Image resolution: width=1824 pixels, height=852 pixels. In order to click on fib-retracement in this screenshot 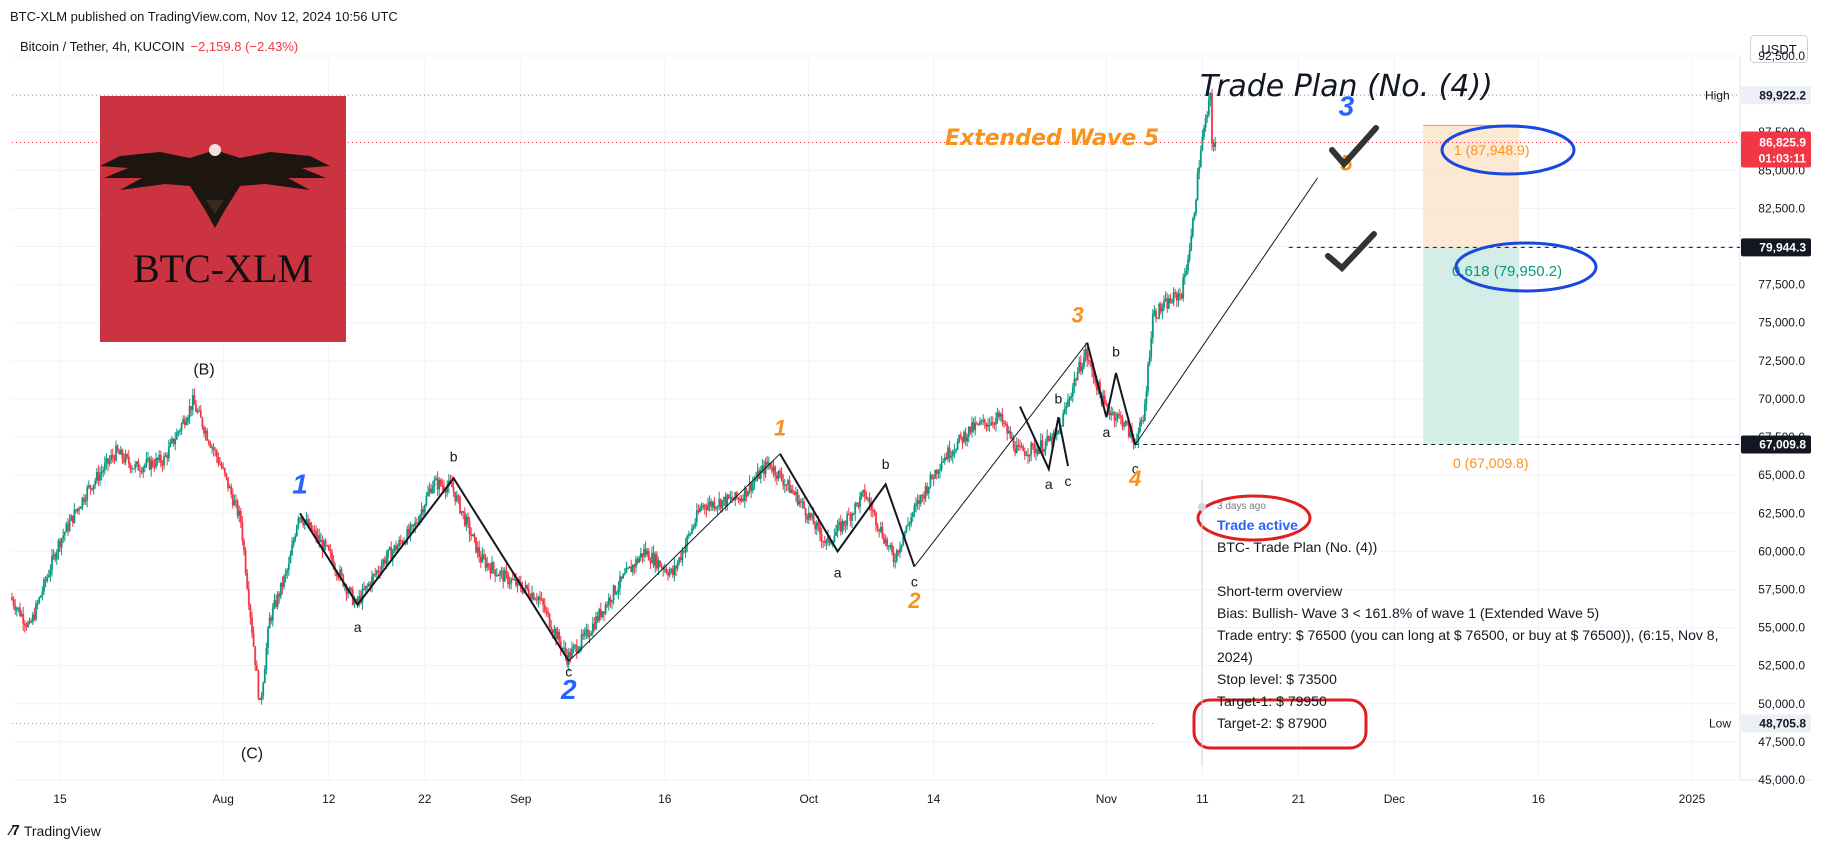, I will do `click(1471, 284)`.